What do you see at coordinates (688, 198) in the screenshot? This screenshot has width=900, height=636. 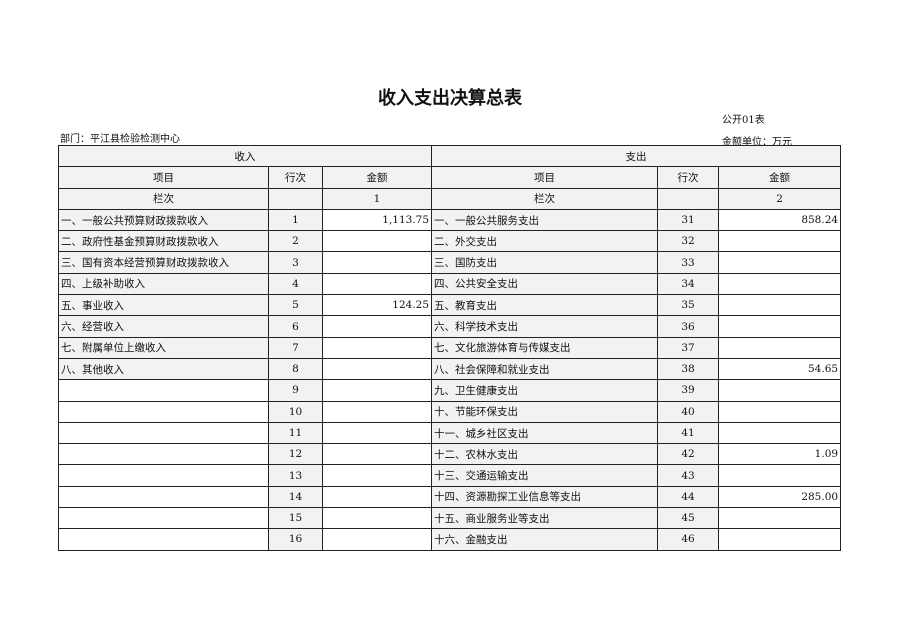 I see `expense-column-index-blank` at bounding box center [688, 198].